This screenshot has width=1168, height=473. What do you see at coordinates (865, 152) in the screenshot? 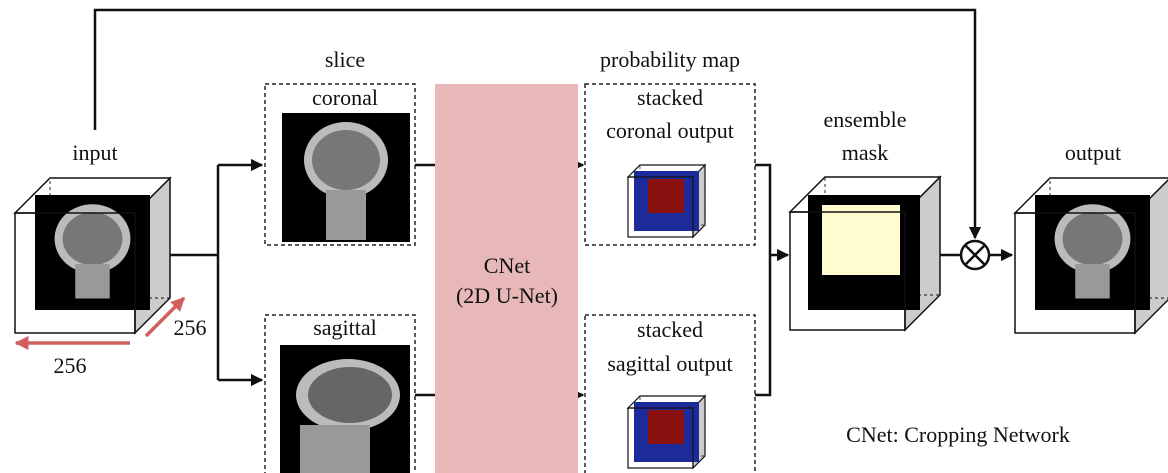
I see `label: mask` at bounding box center [865, 152].